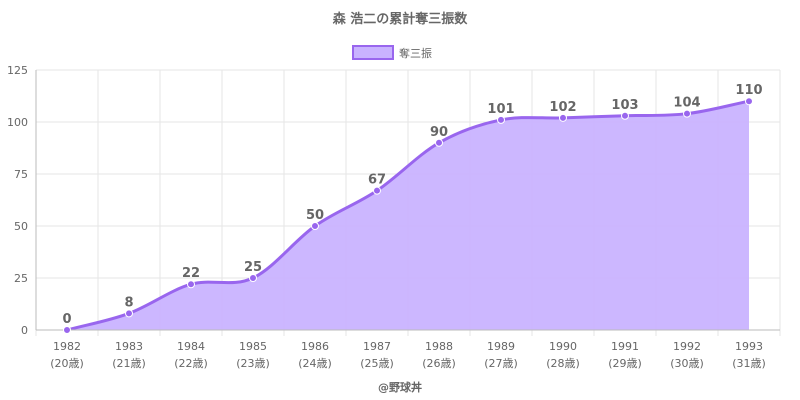 Image resolution: width=800 pixels, height=400 pixels. What do you see at coordinates (563, 363) in the screenshot?
I see `x-tick-age-label: (28歳)` at bounding box center [563, 363].